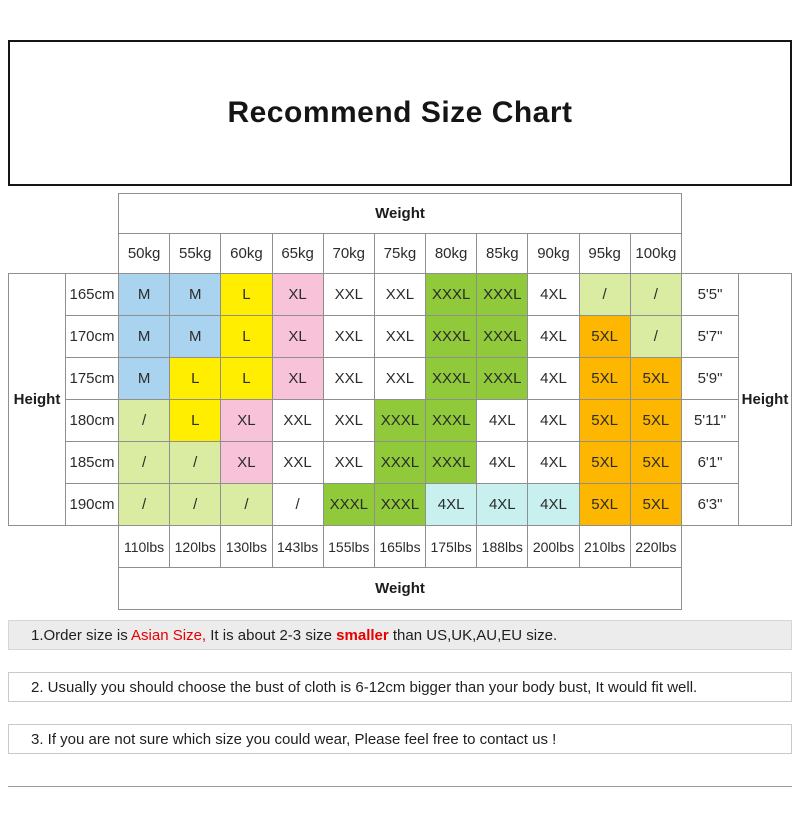  What do you see at coordinates (400, 420) in the screenshot?
I see `size-row-180cm: 180cm / L XL XXL XXL XXXL XXXL 4XL 4XL 5XL 5XL 5'11"` at bounding box center [400, 420].